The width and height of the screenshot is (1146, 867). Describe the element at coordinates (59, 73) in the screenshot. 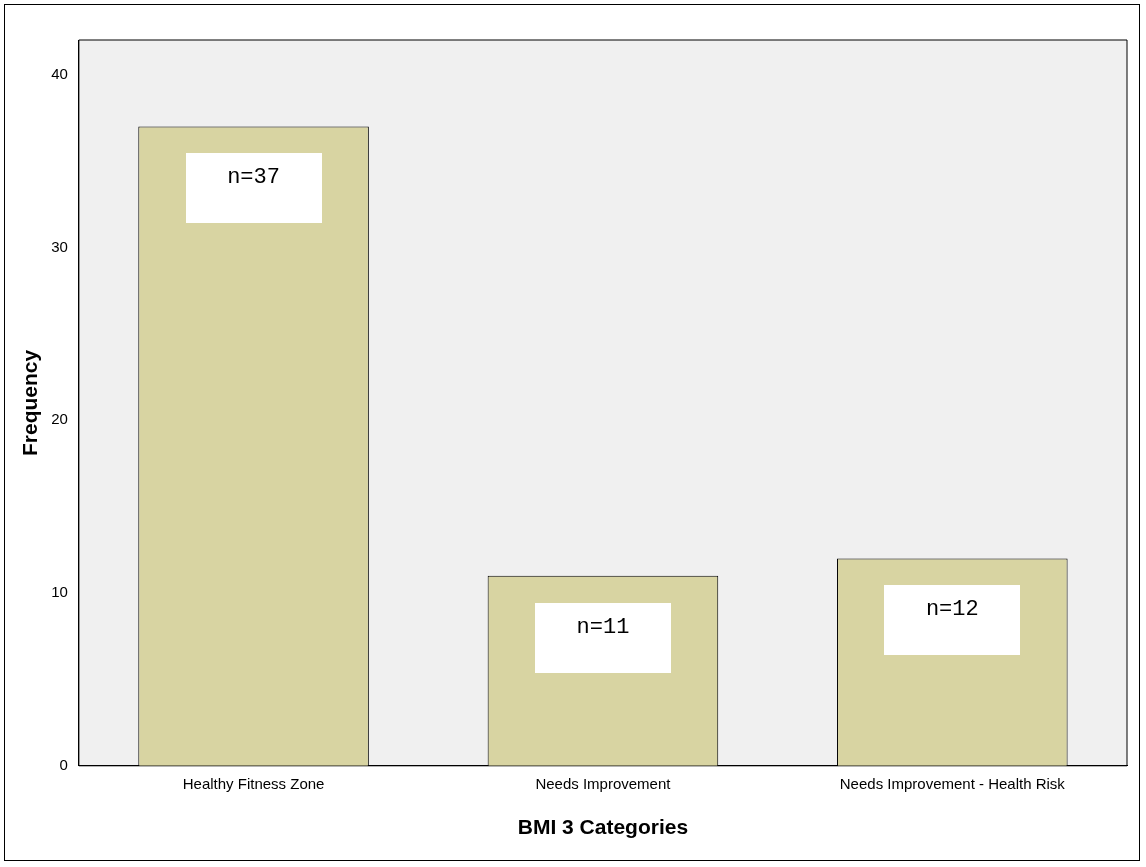

I see `y-tick-label: 40` at that location.